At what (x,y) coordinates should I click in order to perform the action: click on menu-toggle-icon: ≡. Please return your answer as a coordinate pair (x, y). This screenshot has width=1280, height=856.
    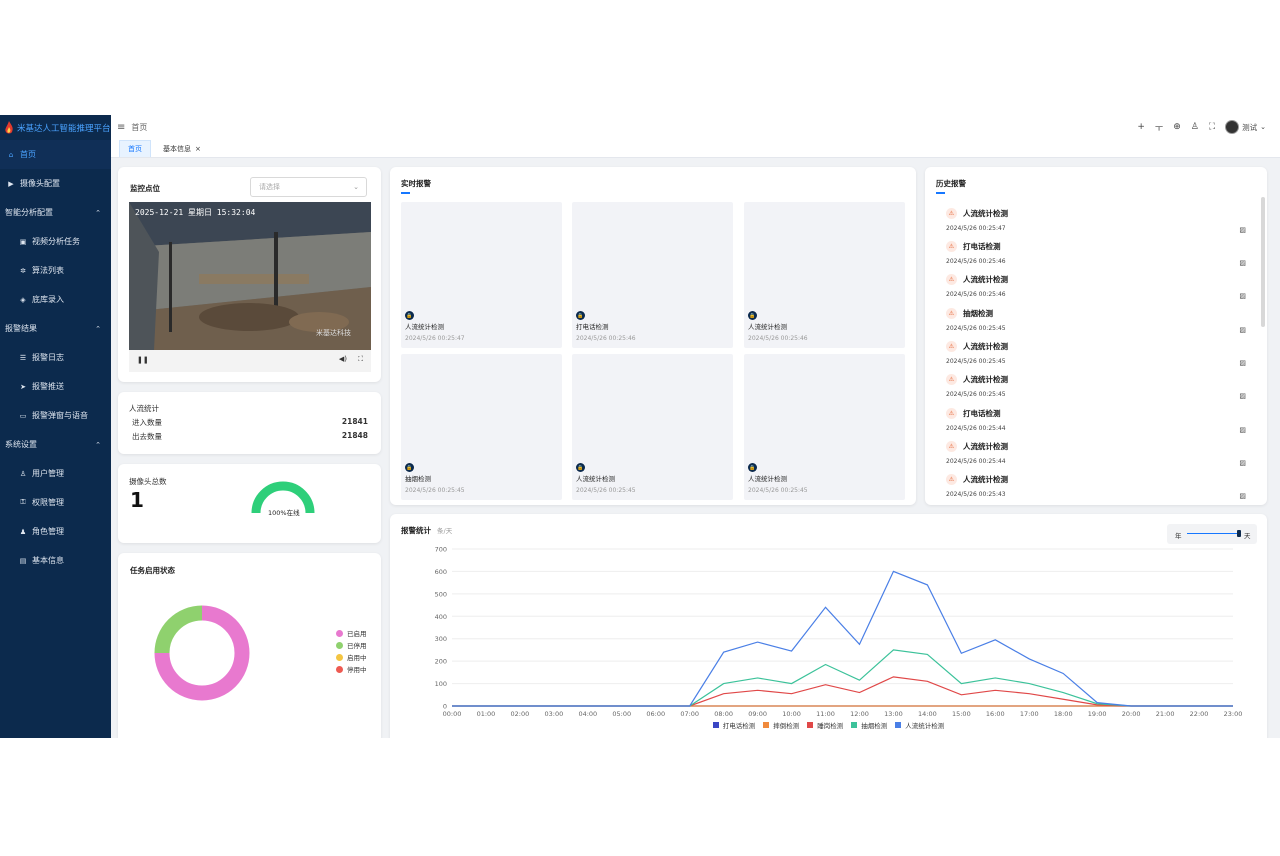
    Looking at the image, I should click on (121, 127).